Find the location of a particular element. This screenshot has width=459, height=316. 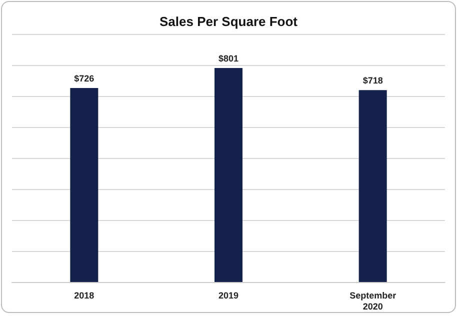

data-label: $718 is located at coordinates (372, 81).